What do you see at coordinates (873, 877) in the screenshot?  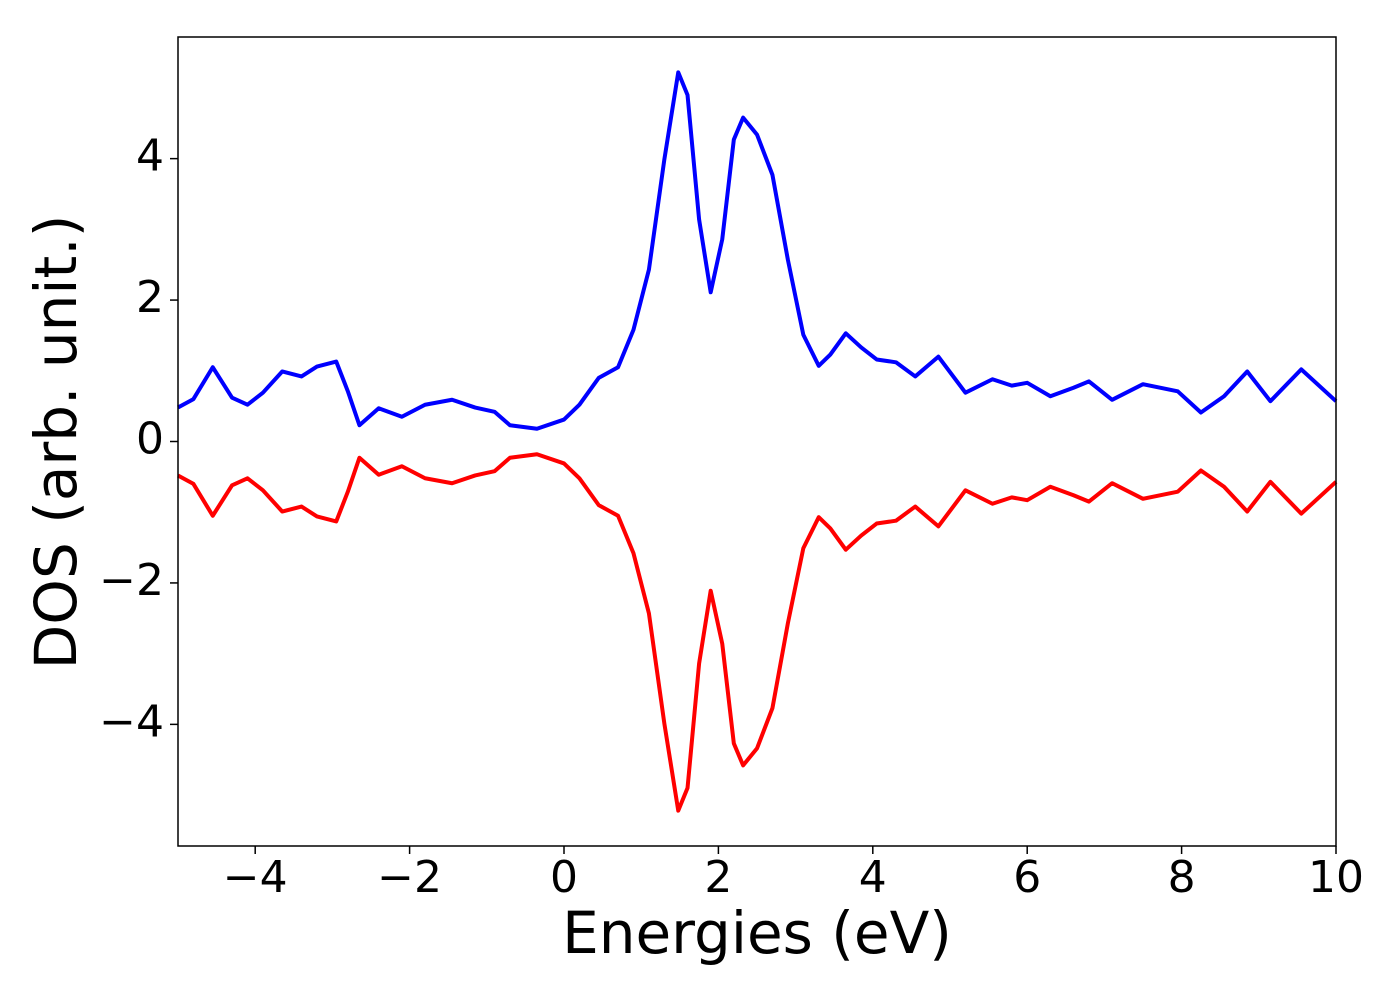 I see `x-tick-label: 4` at bounding box center [873, 877].